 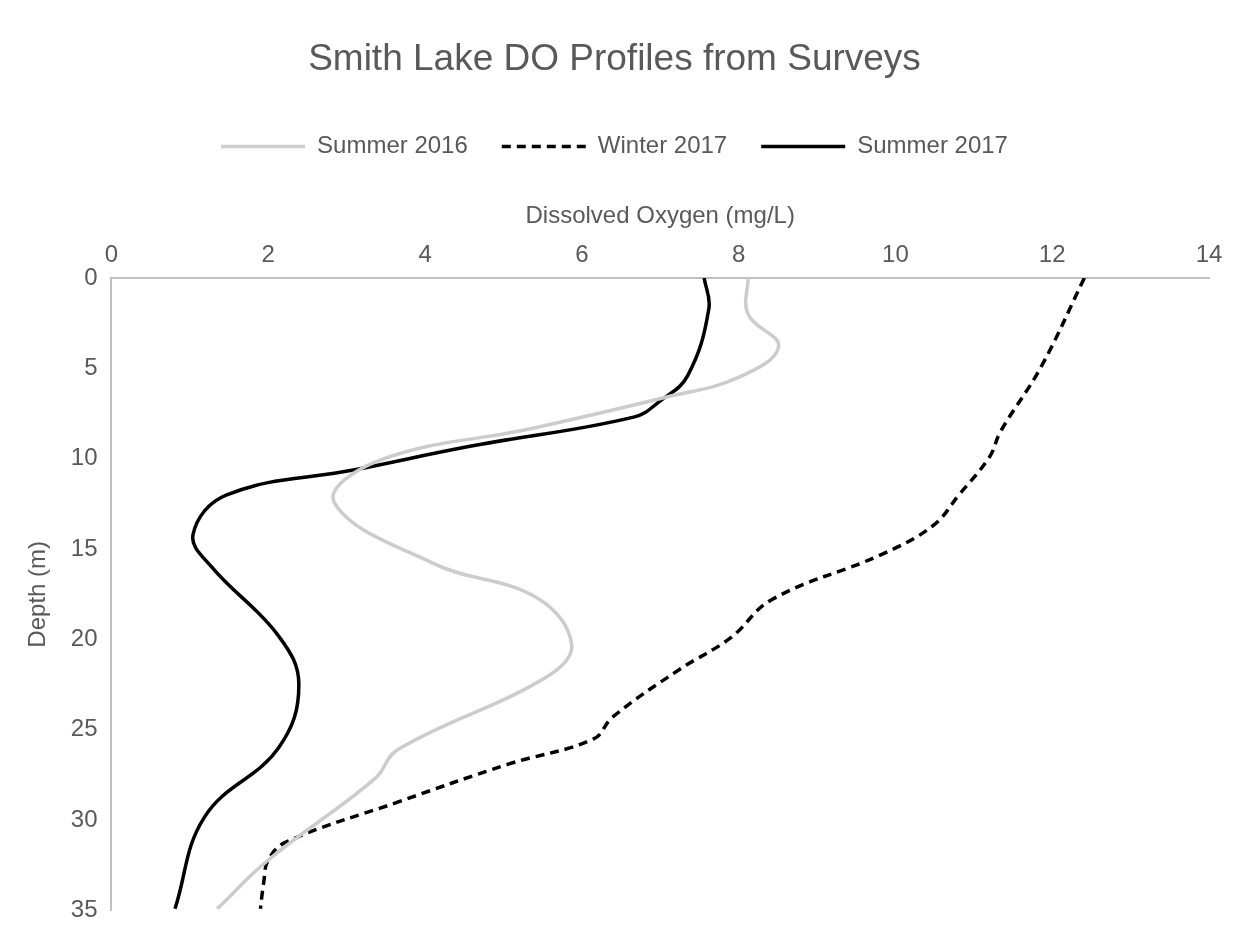 What do you see at coordinates (91, 366) in the screenshot?
I see `y-tick-label: 5` at bounding box center [91, 366].